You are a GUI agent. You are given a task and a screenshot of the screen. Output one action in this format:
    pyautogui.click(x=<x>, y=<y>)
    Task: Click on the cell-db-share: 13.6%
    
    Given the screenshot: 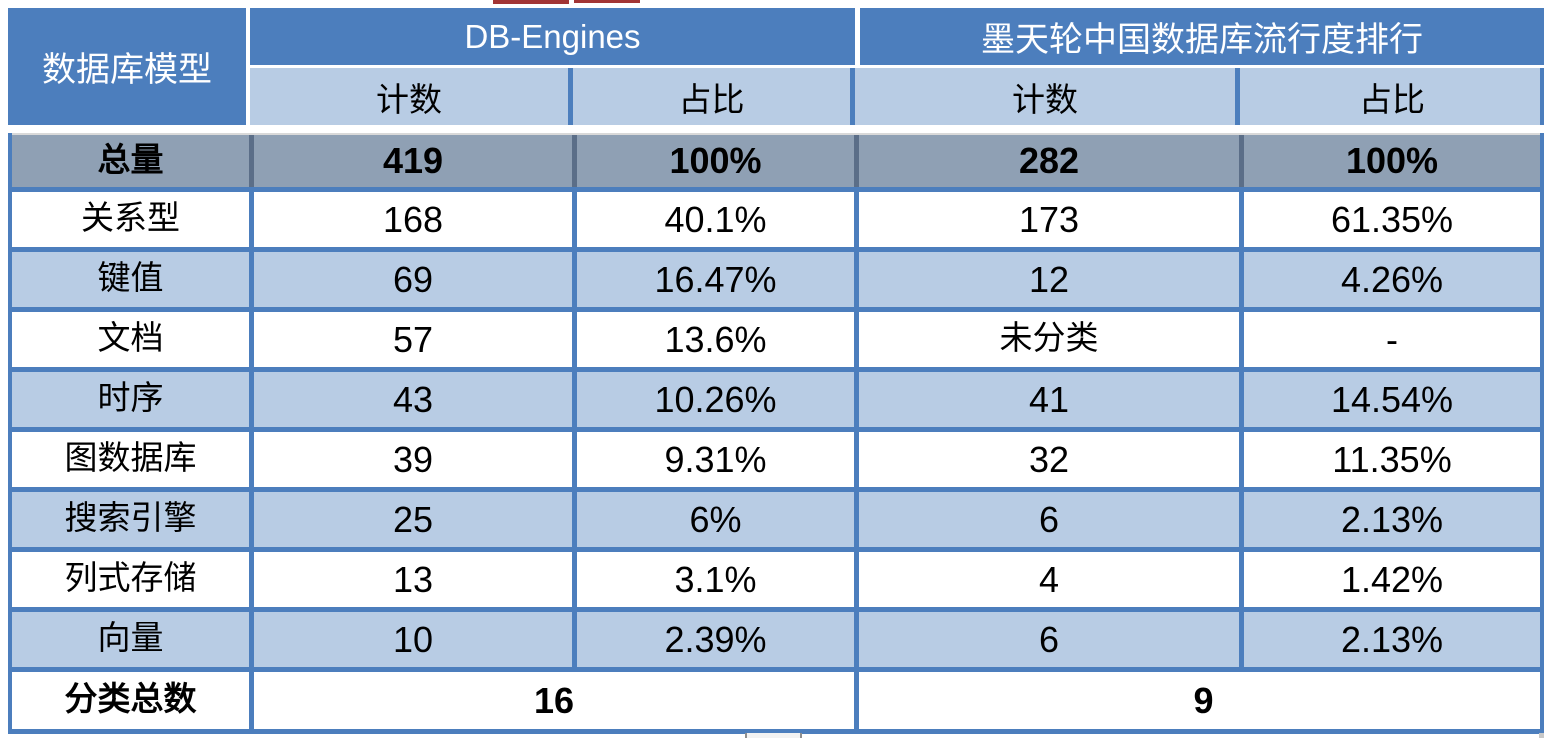 What is the action you would take?
    pyautogui.click(x=718, y=339)
    